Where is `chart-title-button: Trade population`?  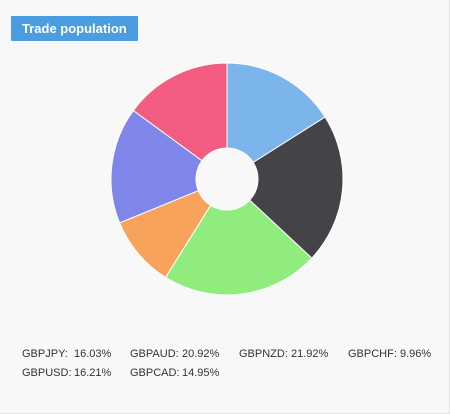
chart-title-button: Trade population is located at coordinates (74, 28).